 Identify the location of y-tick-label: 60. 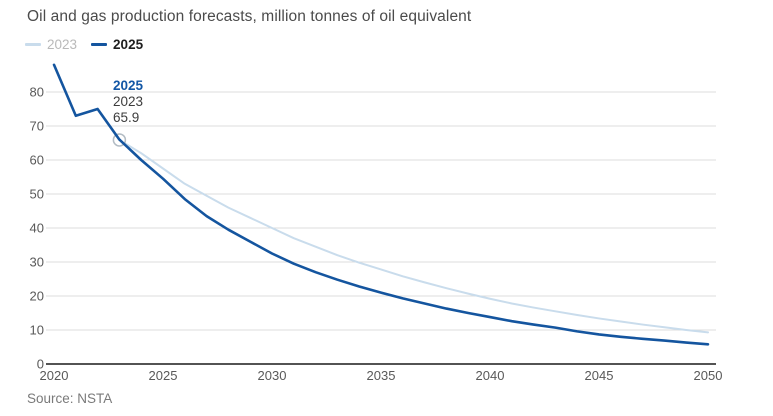
(37, 160).